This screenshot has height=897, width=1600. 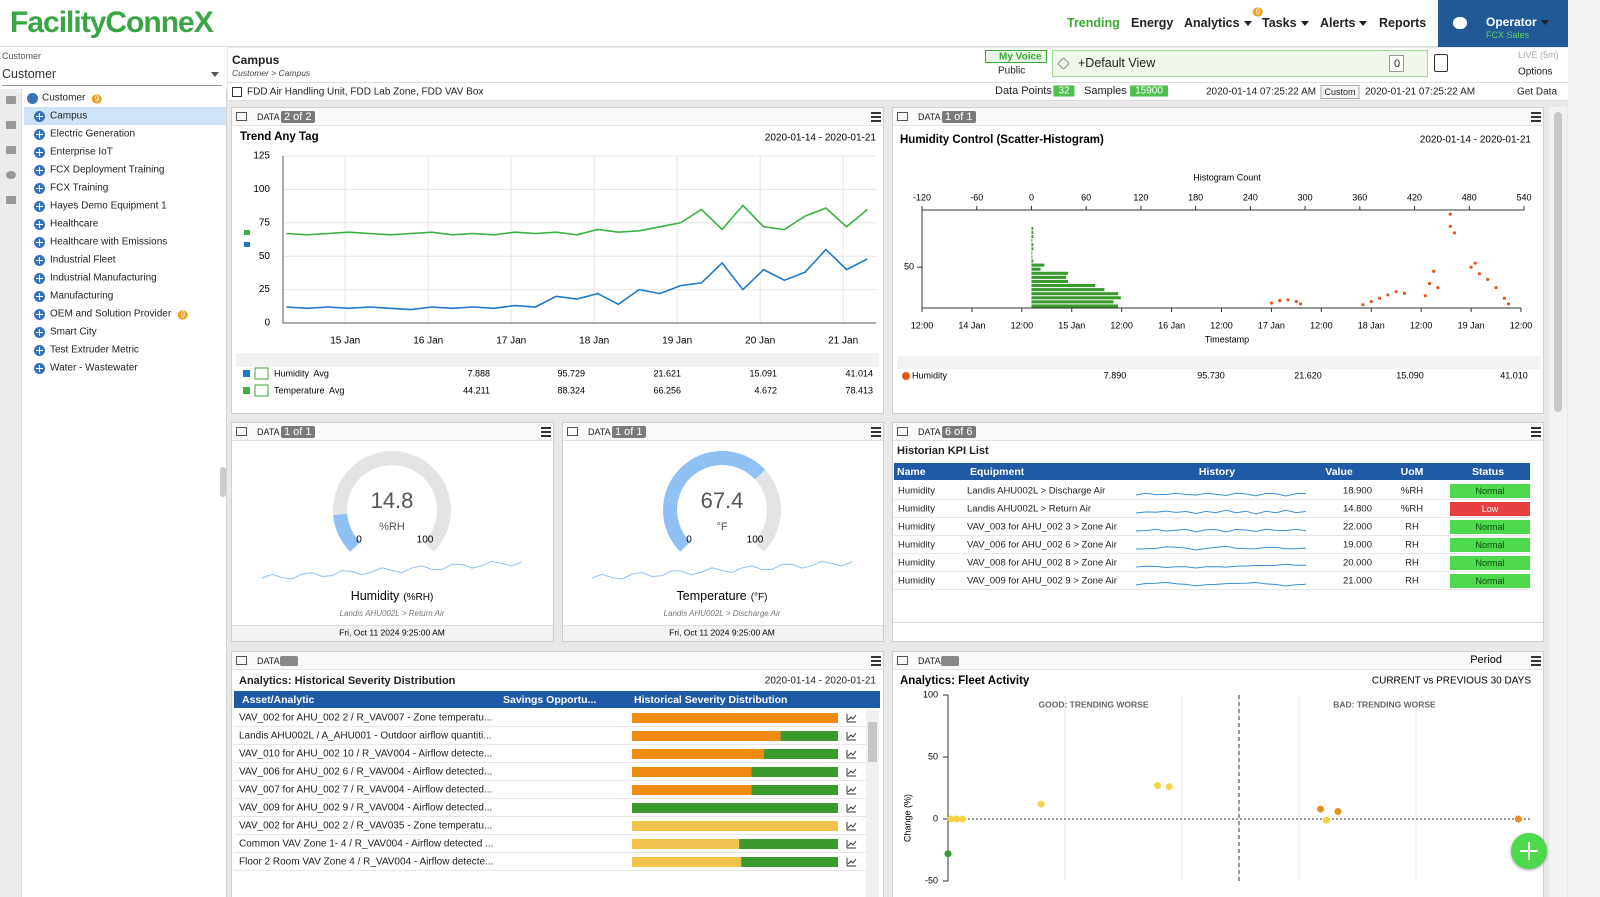 What do you see at coordinates (1357, 491) in the screenshot?
I see `kpi-value: 18.900` at bounding box center [1357, 491].